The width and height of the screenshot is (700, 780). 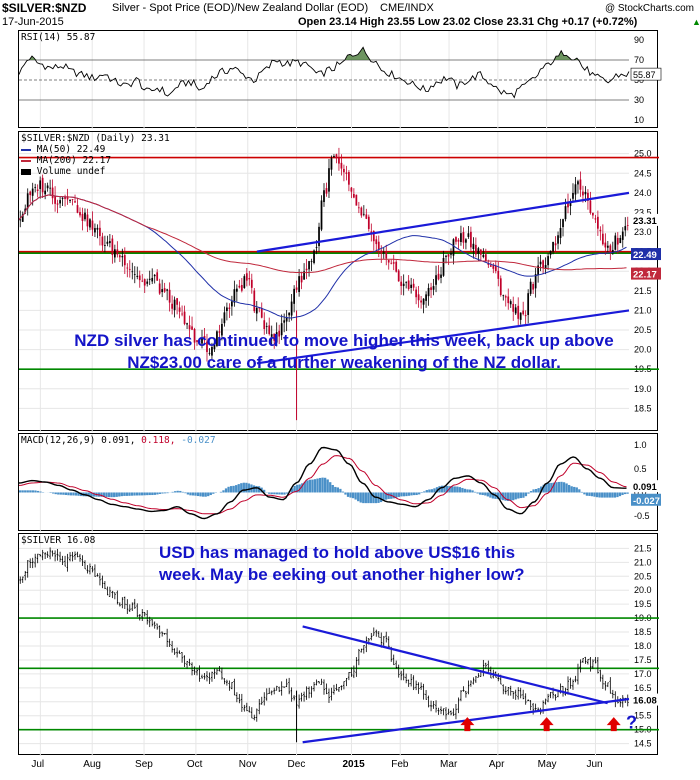 What do you see at coordinates (58, 440) in the screenshot?
I see `macd-title-label: MACD(12,26,9)` at bounding box center [58, 440].